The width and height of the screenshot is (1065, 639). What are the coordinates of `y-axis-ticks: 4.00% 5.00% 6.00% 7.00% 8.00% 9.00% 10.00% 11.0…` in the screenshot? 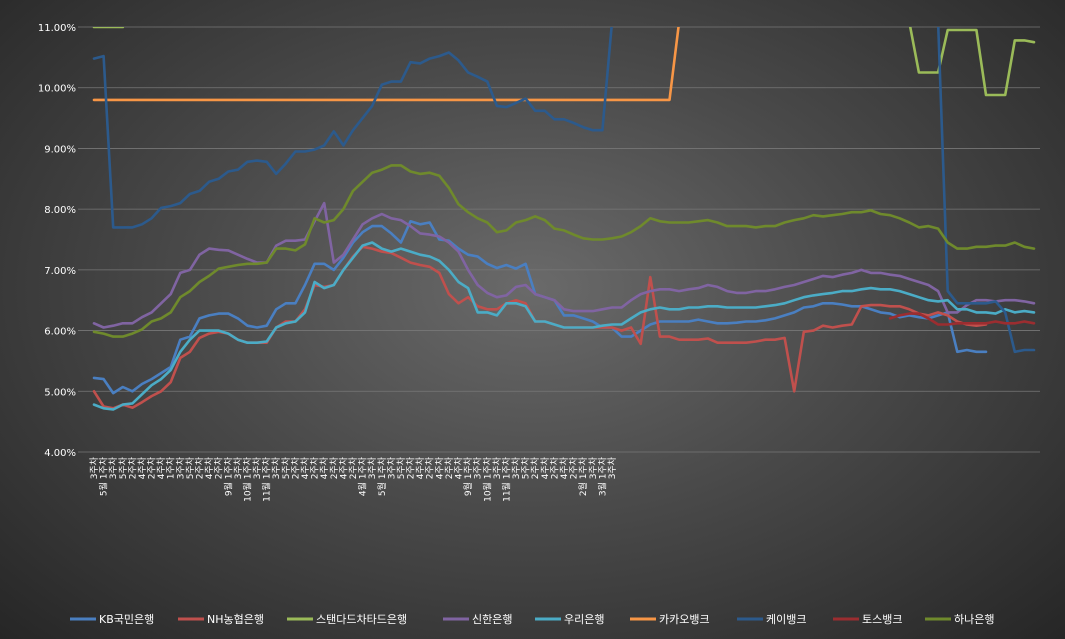 It's located at (57, 241).